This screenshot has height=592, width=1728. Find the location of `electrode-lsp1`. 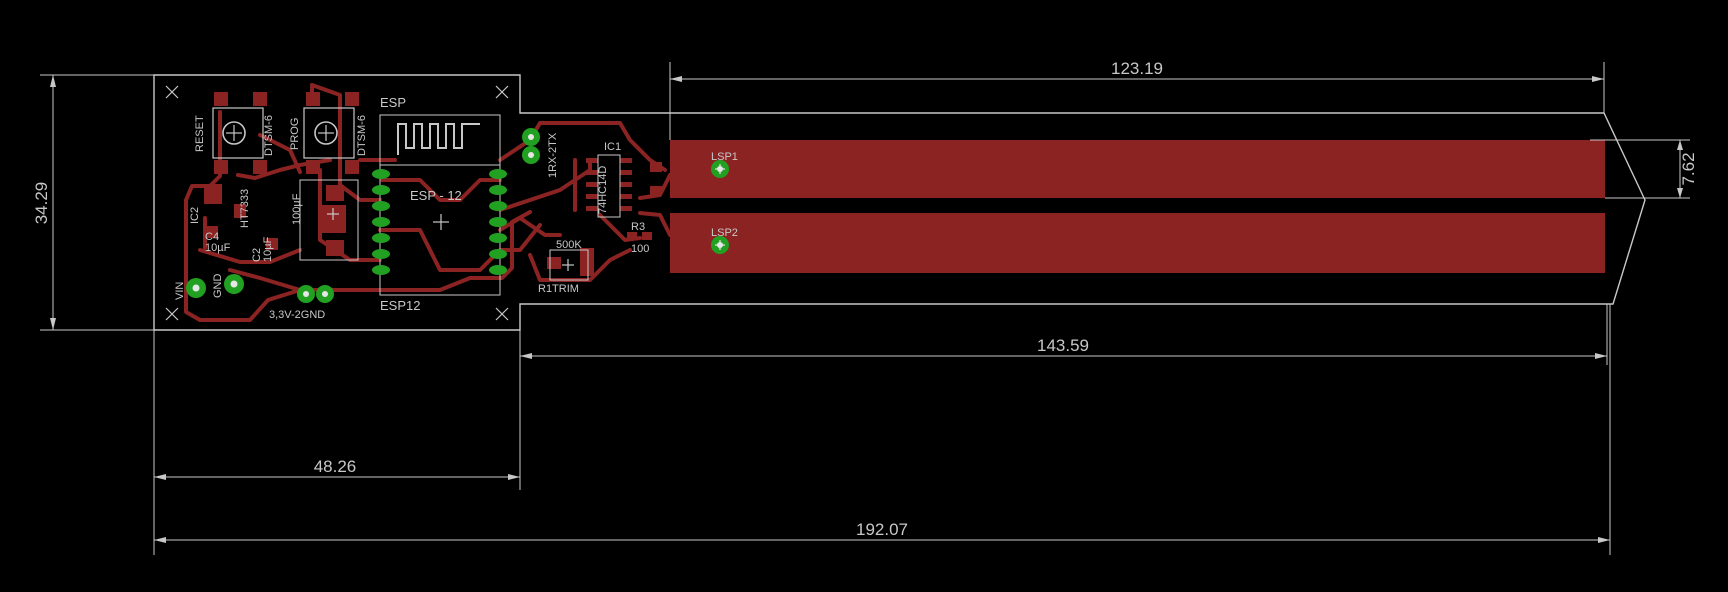

electrode-lsp1 is located at coordinates (1137, 169).